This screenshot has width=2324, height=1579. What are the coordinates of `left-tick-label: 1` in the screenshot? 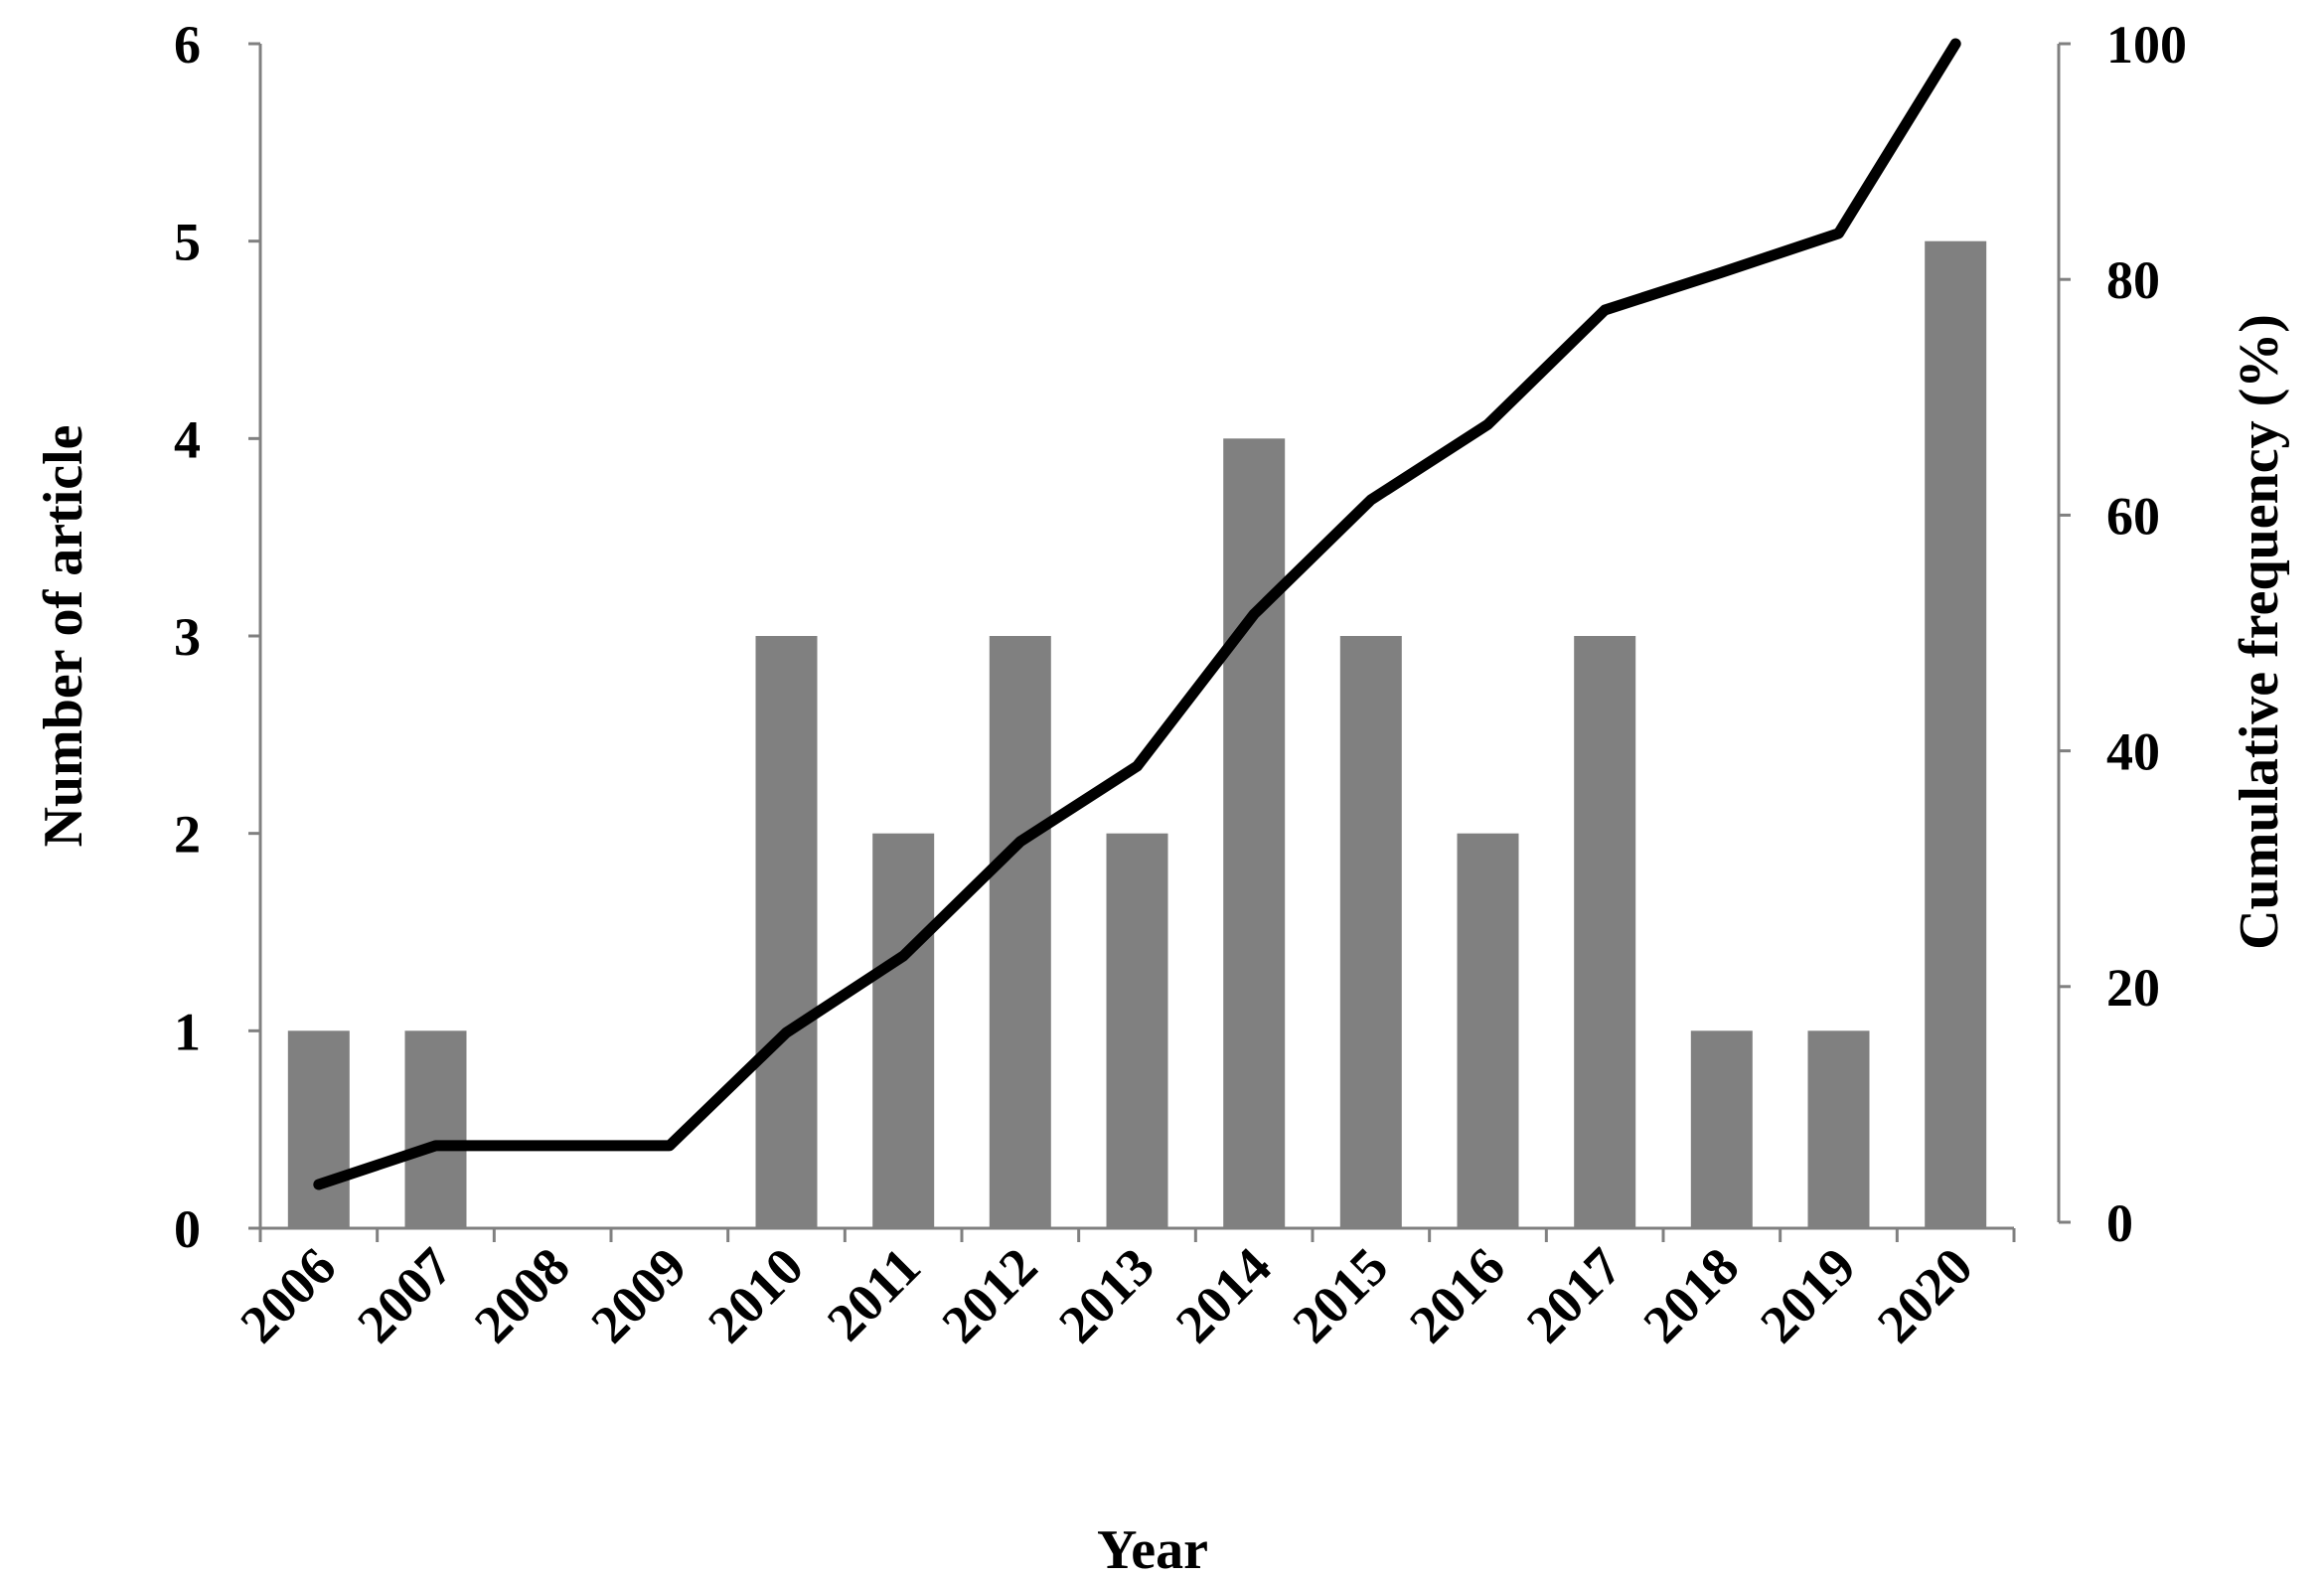 It's located at (187, 1031).